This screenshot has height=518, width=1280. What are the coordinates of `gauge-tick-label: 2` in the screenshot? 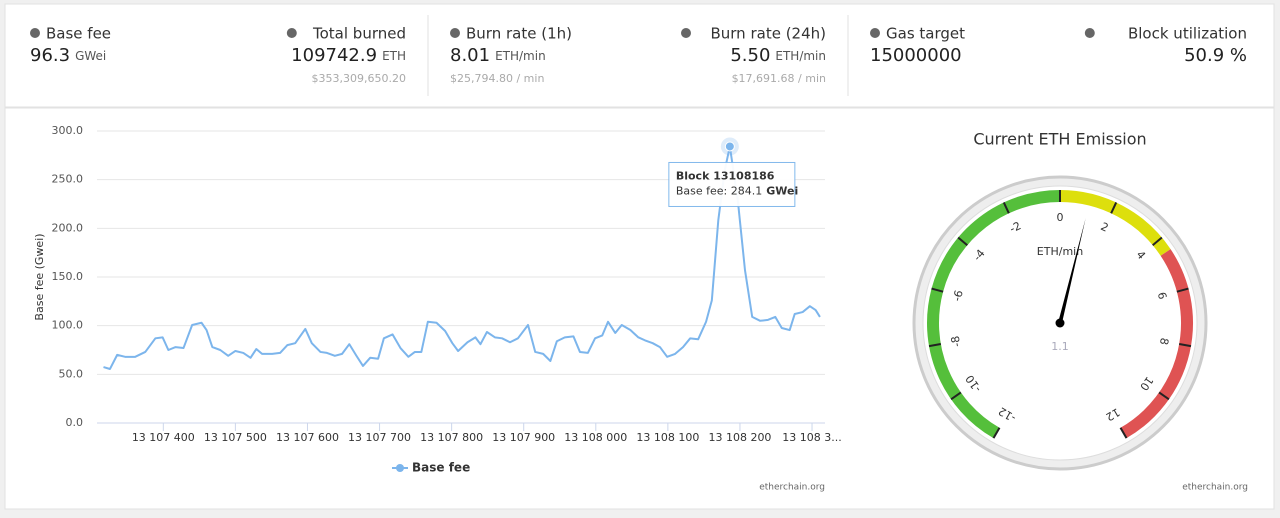 It's located at (1105, 227).